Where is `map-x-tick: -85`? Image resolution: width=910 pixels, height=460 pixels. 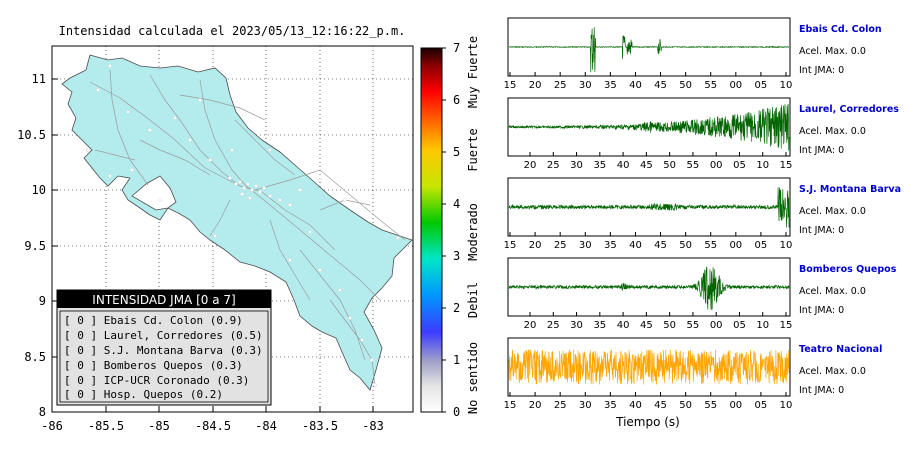 map-x-tick: -85 is located at coordinates (159, 426).